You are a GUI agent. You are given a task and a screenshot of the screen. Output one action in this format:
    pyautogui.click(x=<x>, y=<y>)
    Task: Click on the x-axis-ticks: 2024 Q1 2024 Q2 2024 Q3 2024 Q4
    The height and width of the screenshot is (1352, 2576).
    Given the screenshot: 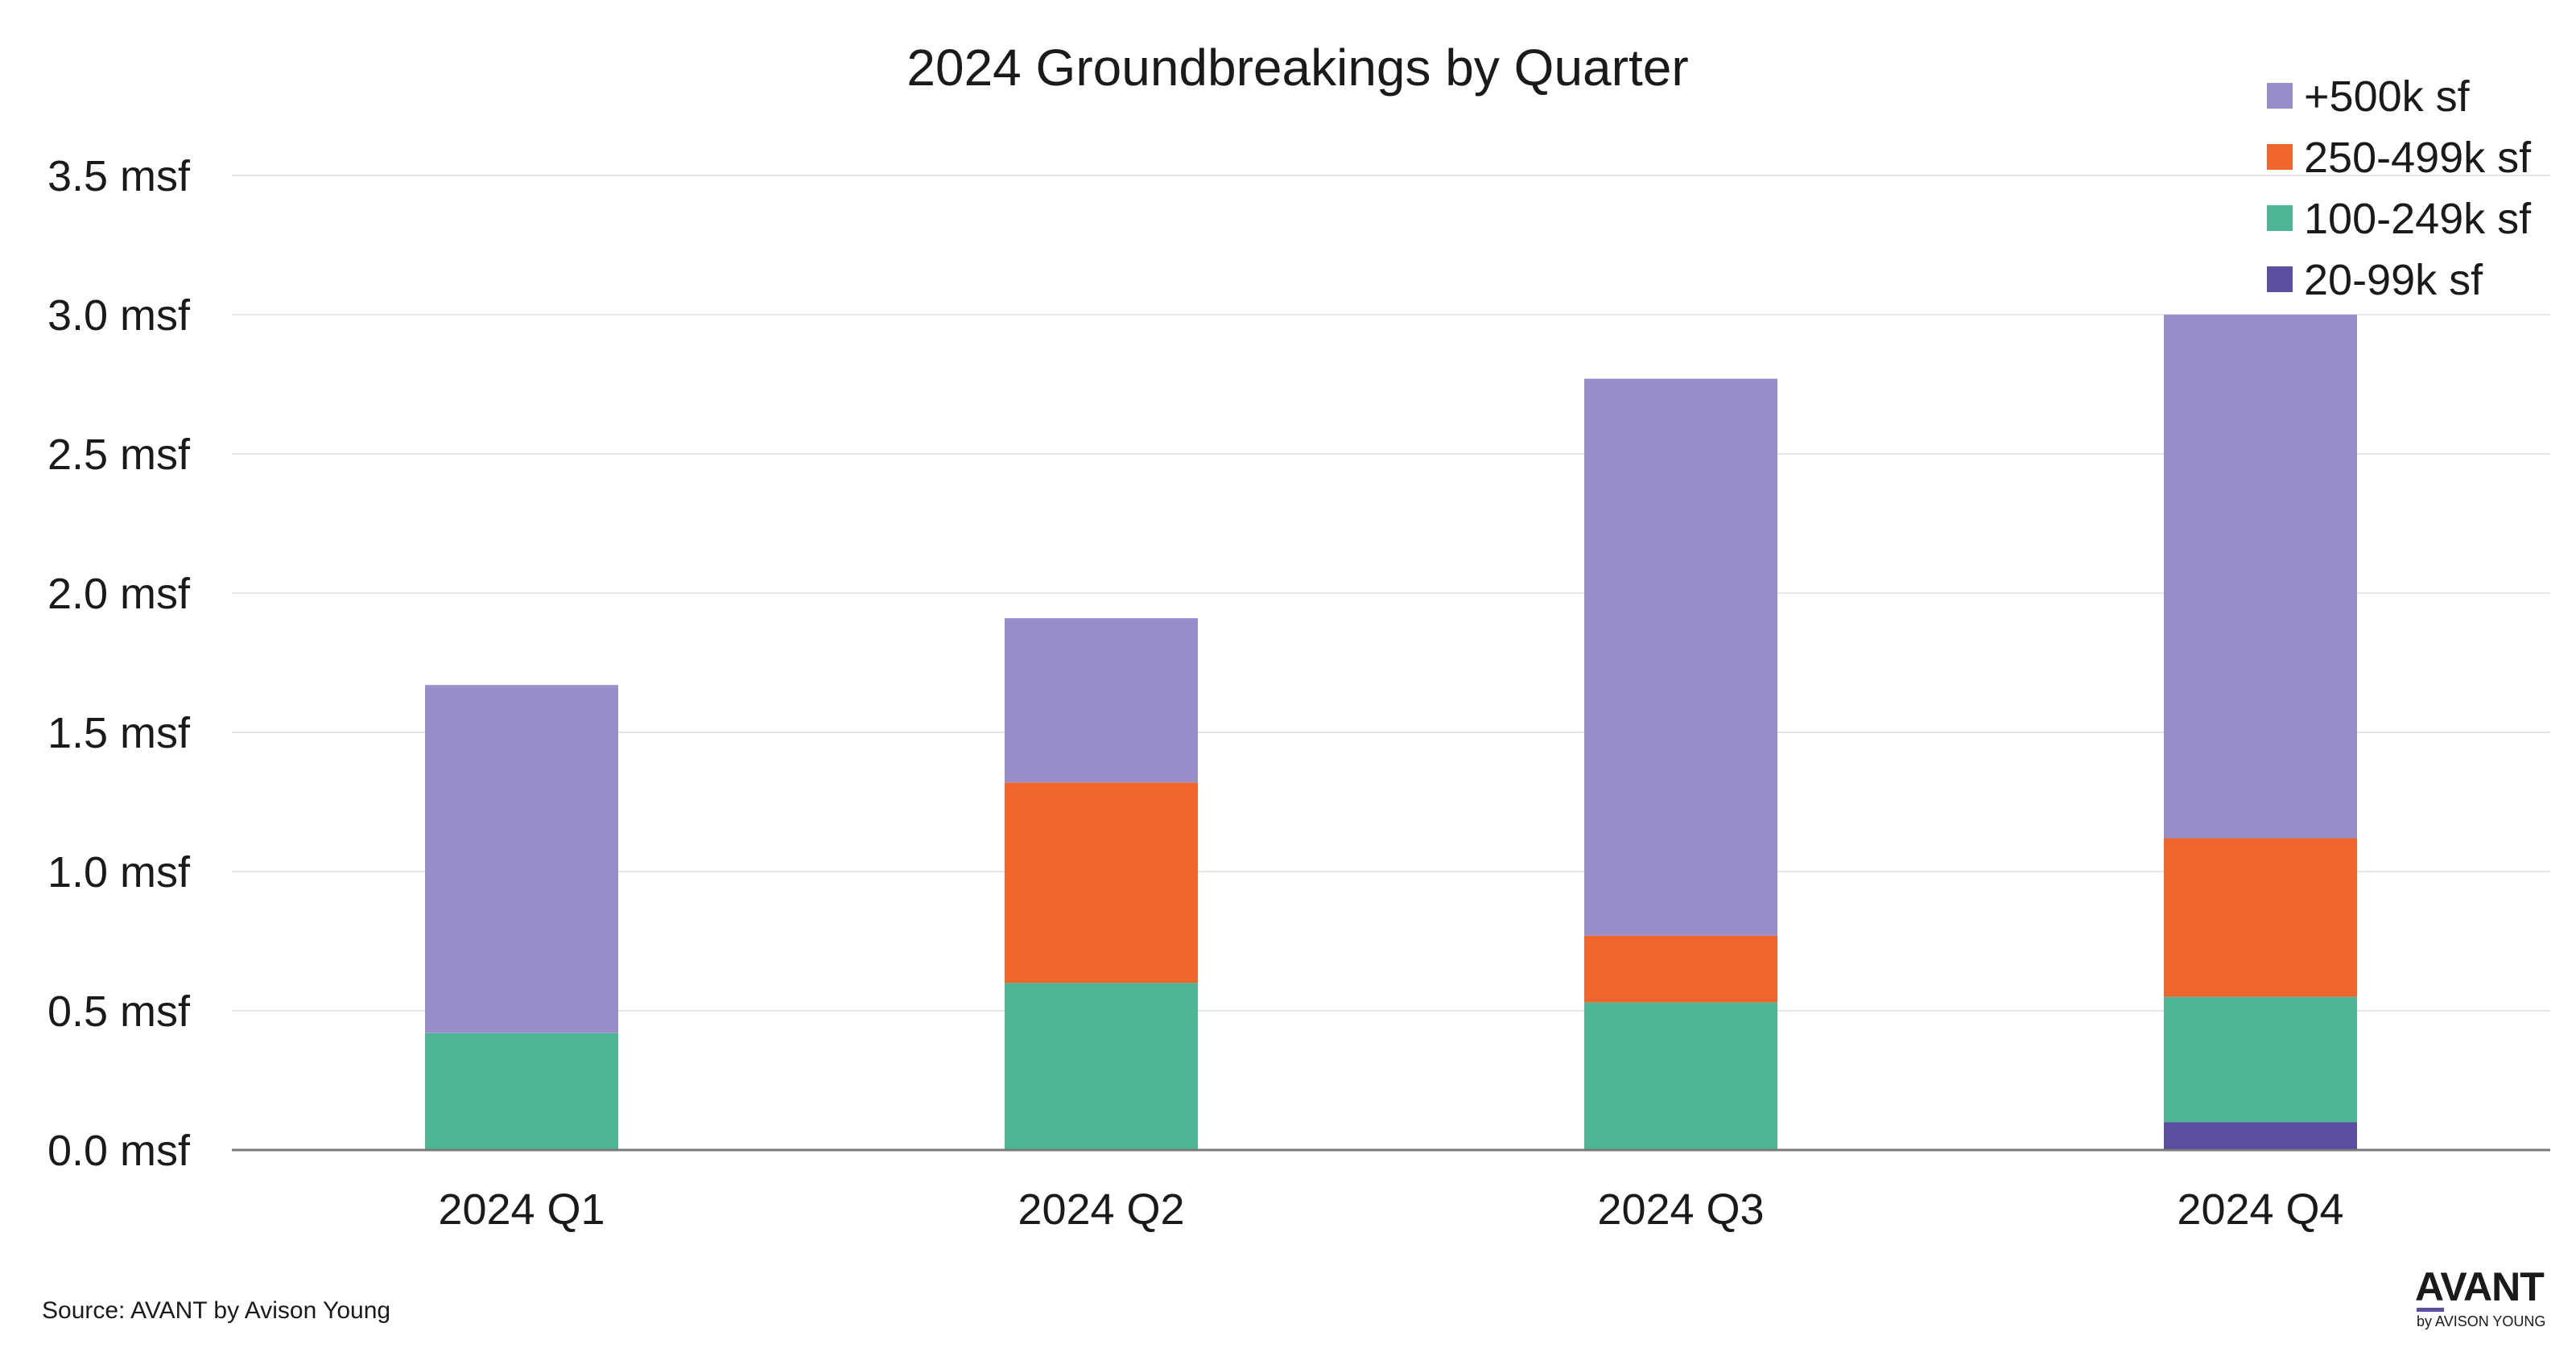 What is the action you would take?
    pyautogui.click(x=1390, y=1209)
    